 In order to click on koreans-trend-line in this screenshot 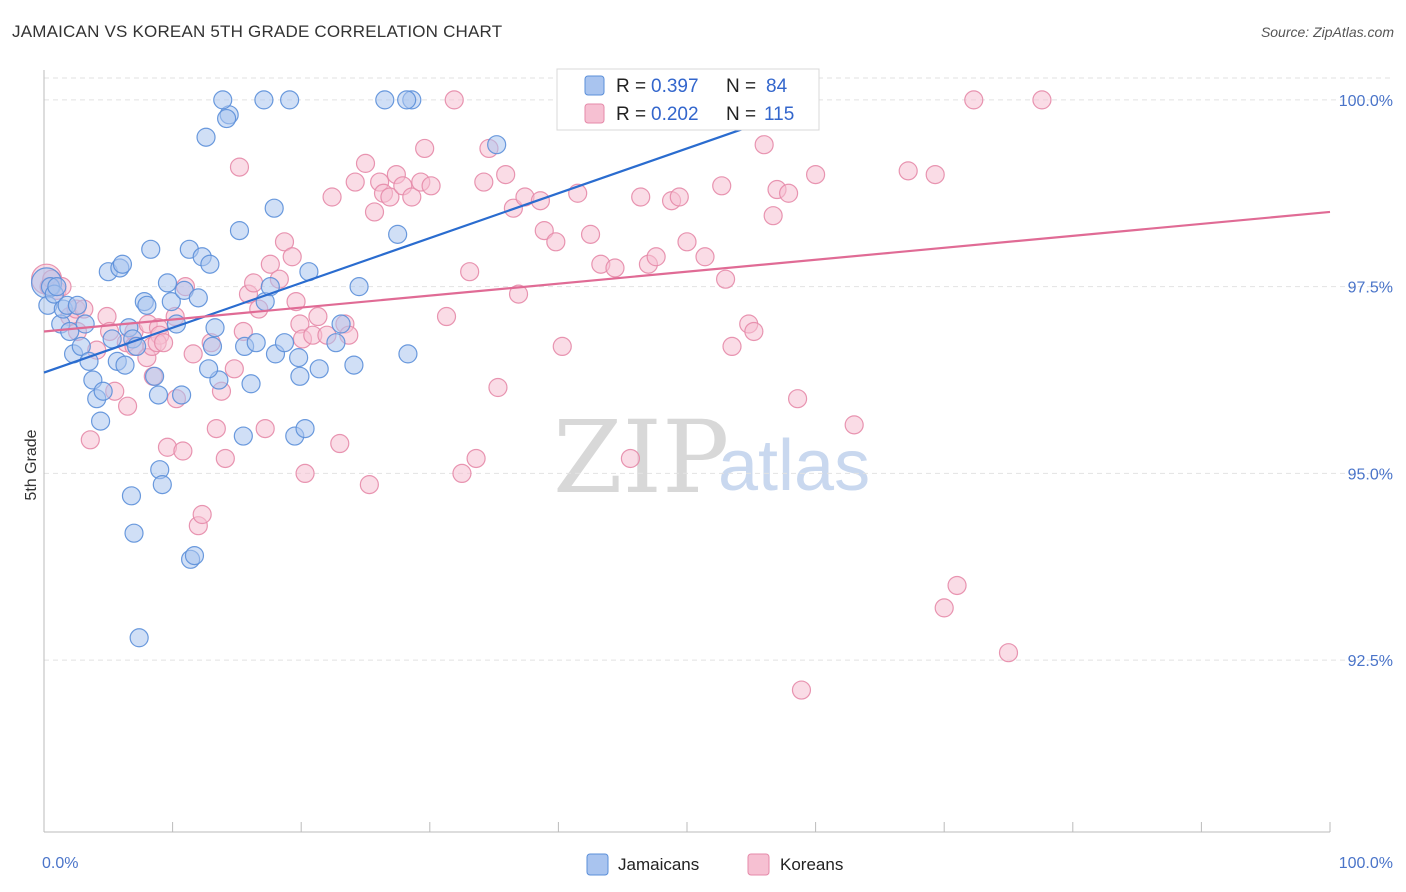, I will do `click(687, 271)`.